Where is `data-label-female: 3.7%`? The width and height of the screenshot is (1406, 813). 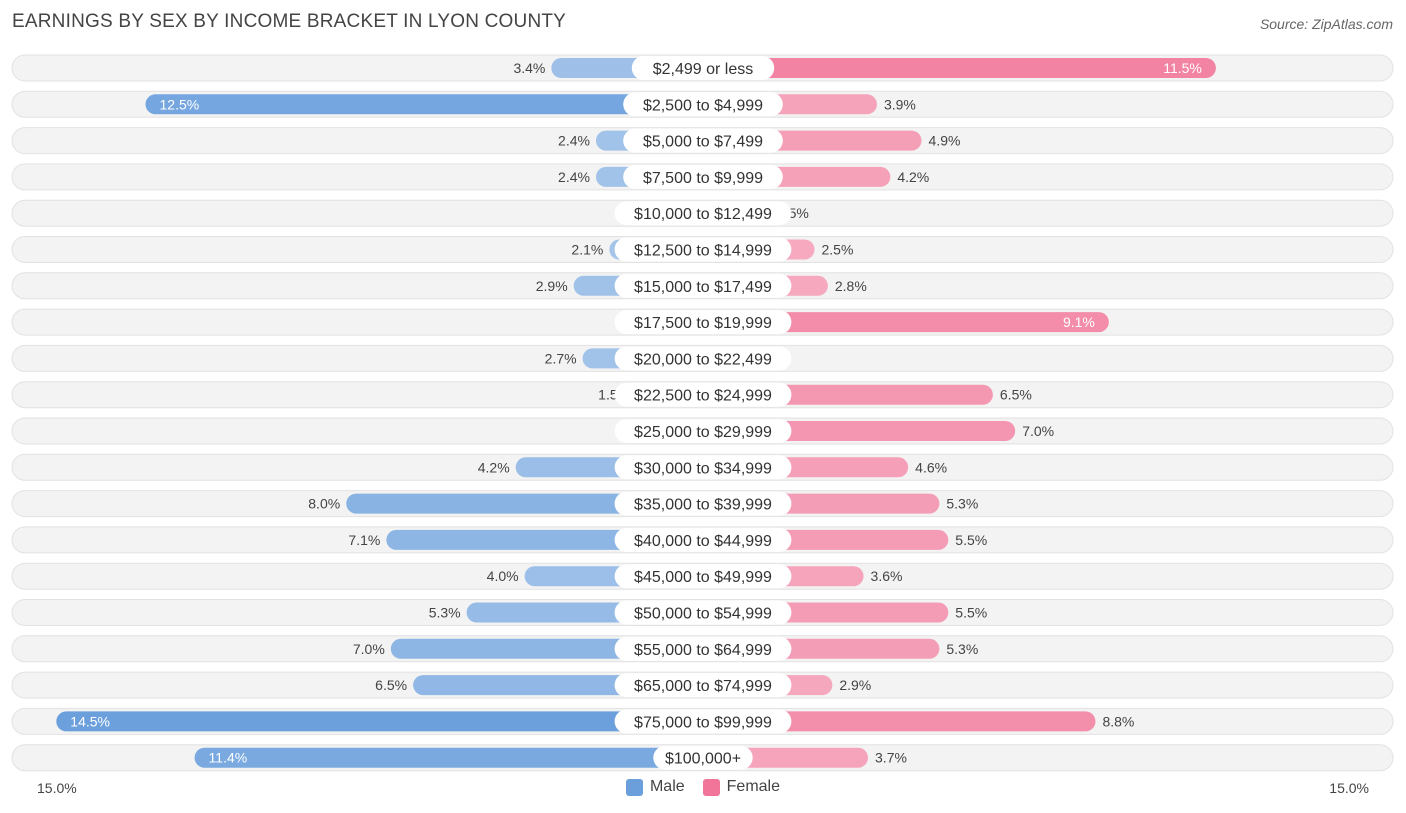 data-label-female: 3.7% is located at coordinates (891, 758).